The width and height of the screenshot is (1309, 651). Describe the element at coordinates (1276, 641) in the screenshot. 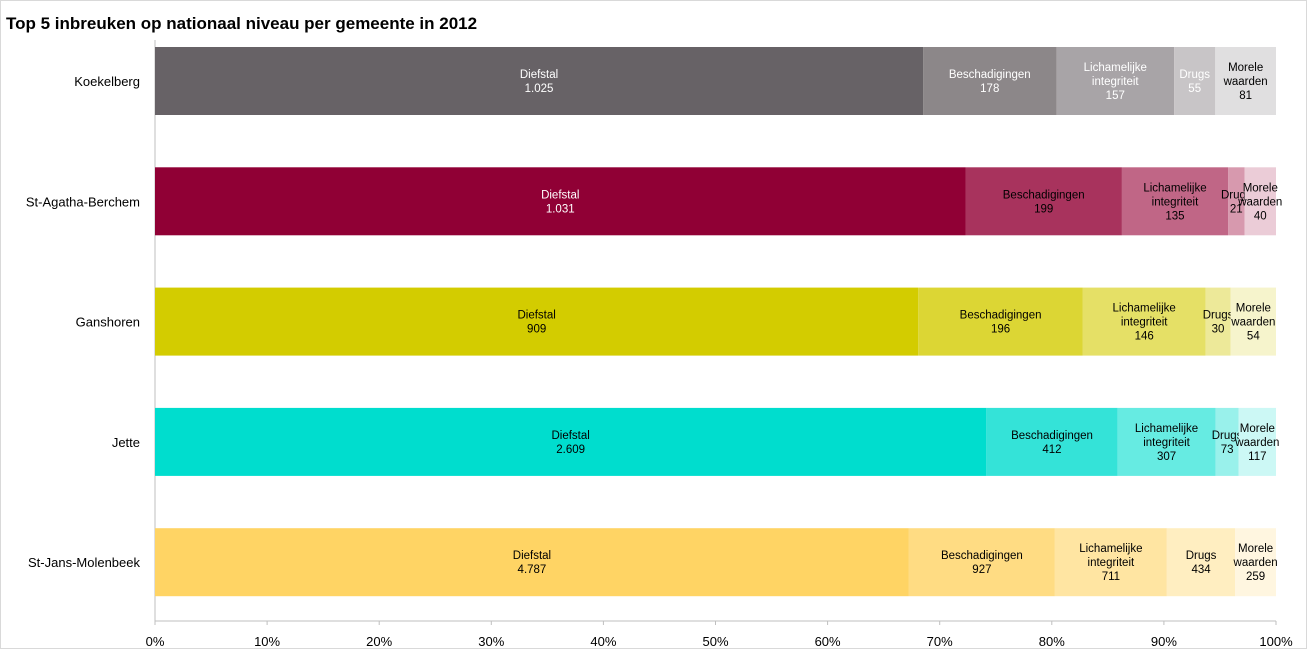

I see `x-tick-label: 100%` at that location.